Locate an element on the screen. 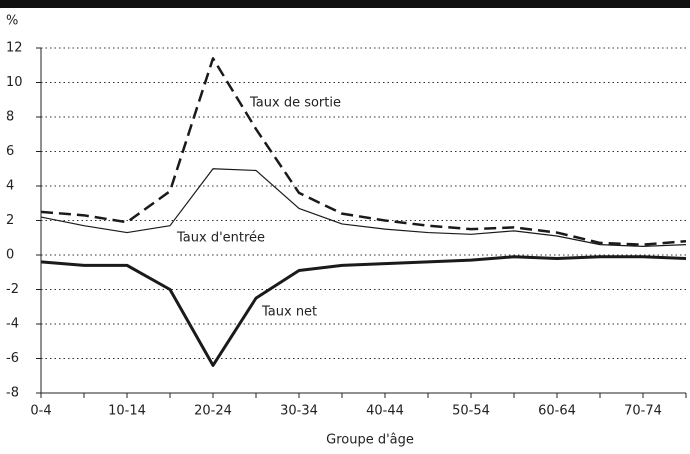 The image size is (690, 454). y-tick-label: -2 is located at coordinates (12, 289).